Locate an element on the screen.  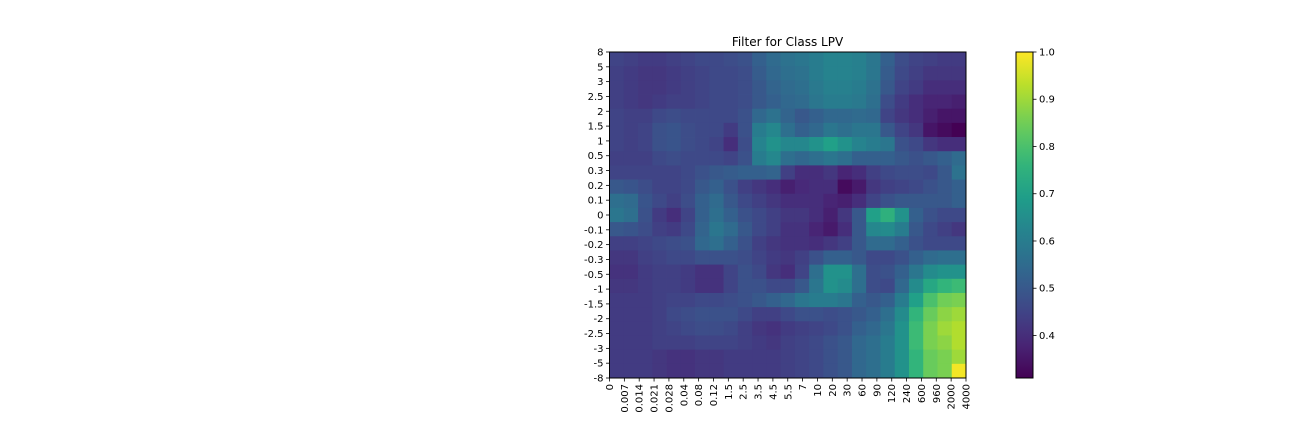
x-tick-label: 7 is located at coordinates (803, 387).